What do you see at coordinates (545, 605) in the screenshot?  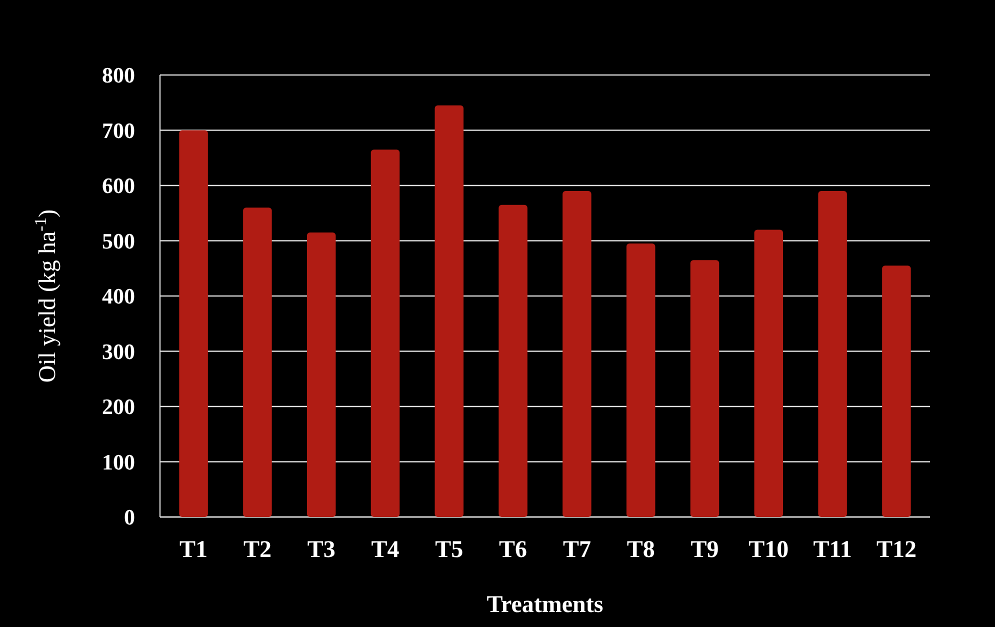 I see `x-axis-title: Treatments` at bounding box center [545, 605].